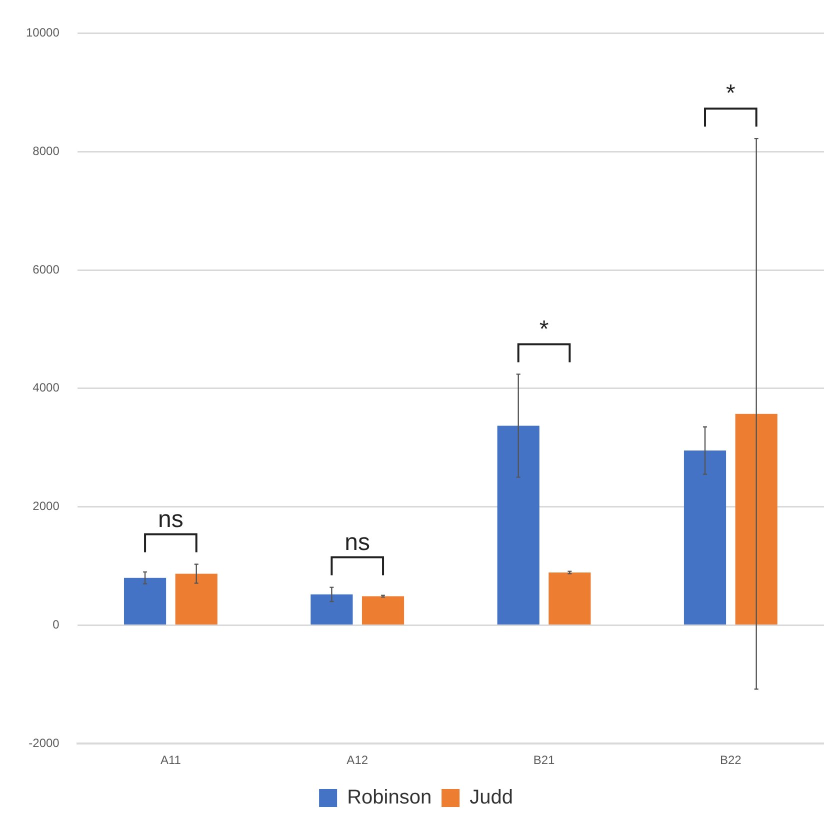 The width and height of the screenshot is (832, 836). I want to click on y-tick-label: 8000, so click(46, 151).